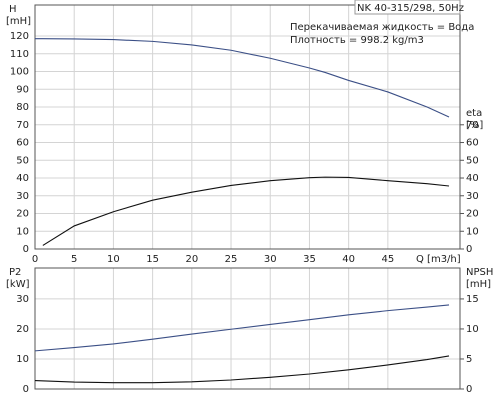 The width and height of the screenshot is (500, 400). What do you see at coordinates (348, 259) in the screenshot?
I see `x-tick-label: 40` at bounding box center [348, 259].